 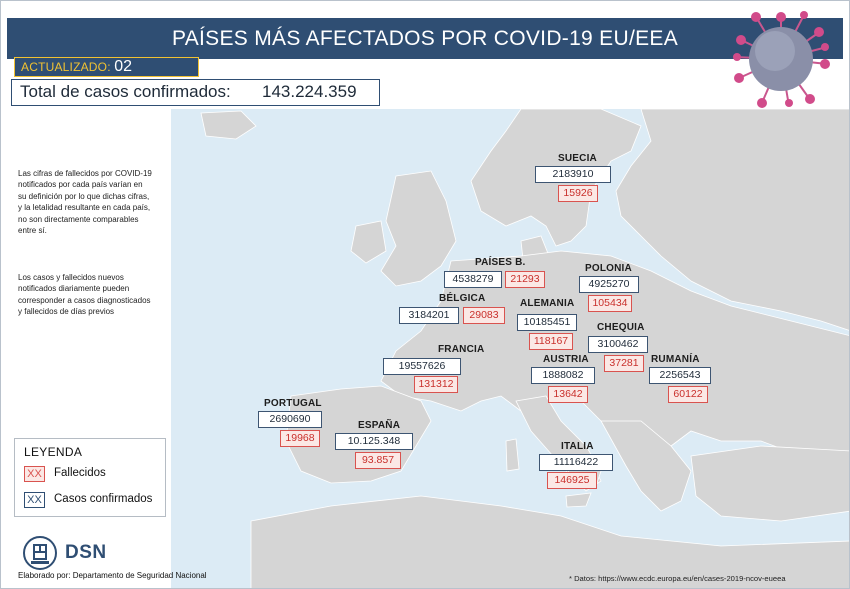 What do you see at coordinates (675, 359) in the screenshot?
I see `country-name-romania: RUMANÍA` at bounding box center [675, 359].